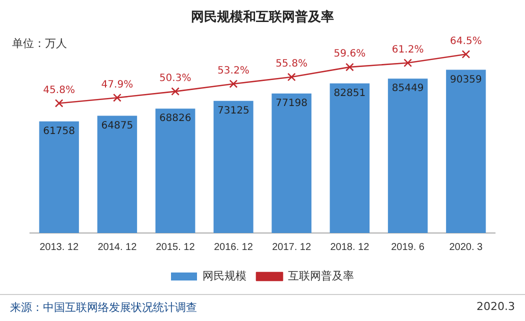 This screenshot has height=321, width=525. I want to click on legend-label: 互联网普及率, so click(321, 276).